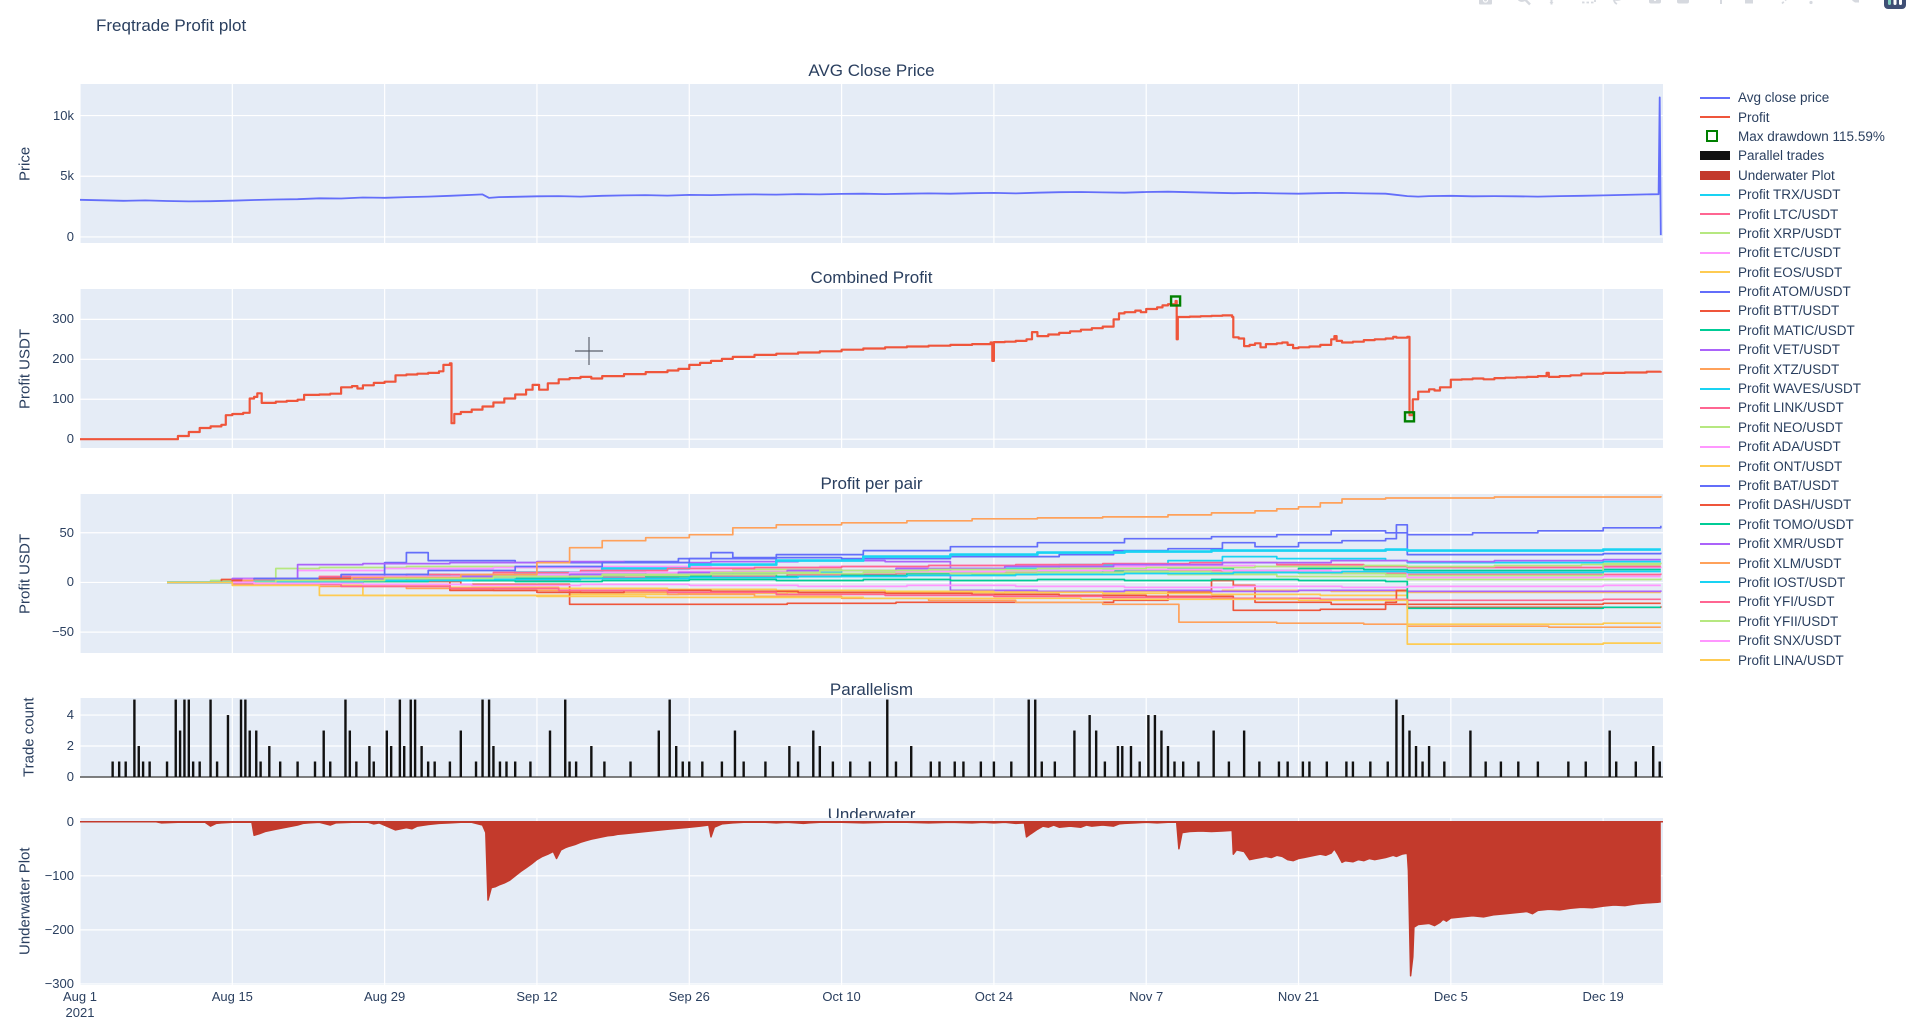 The height and width of the screenshot is (1024, 1910). I want to click on legend-label: Profit TRX/USDT, so click(1789, 195).